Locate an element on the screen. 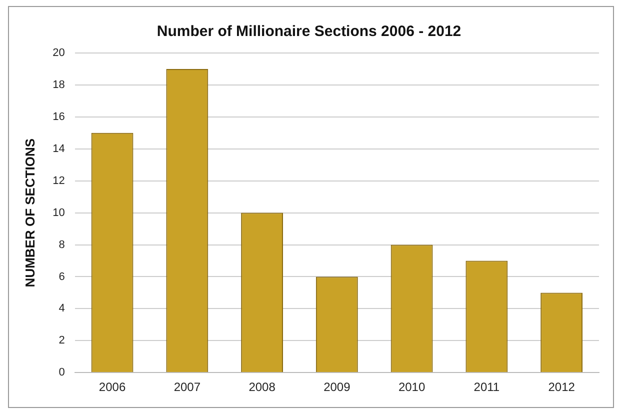 This screenshot has height=411, width=619. y-tick-label: 6 is located at coordinates (61, 276).